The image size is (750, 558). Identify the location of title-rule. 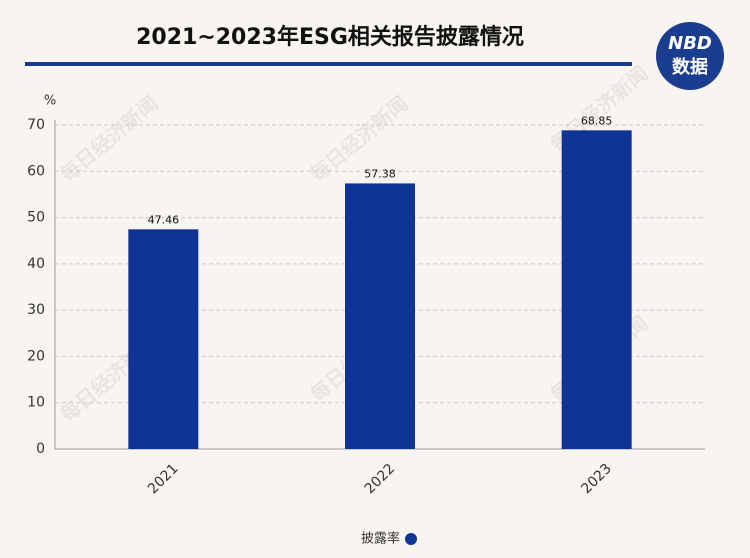
(328, 64).